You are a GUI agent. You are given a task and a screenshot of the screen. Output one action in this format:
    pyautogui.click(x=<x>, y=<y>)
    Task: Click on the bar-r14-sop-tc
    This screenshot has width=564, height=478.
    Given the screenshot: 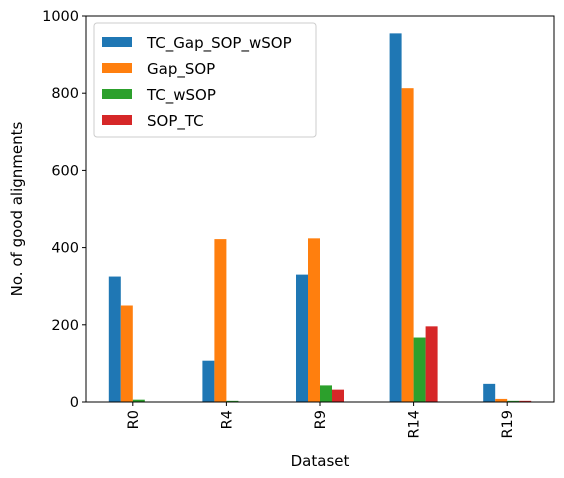 What is the action you would take?
    pyautogui.click(x=432, y=364)
    